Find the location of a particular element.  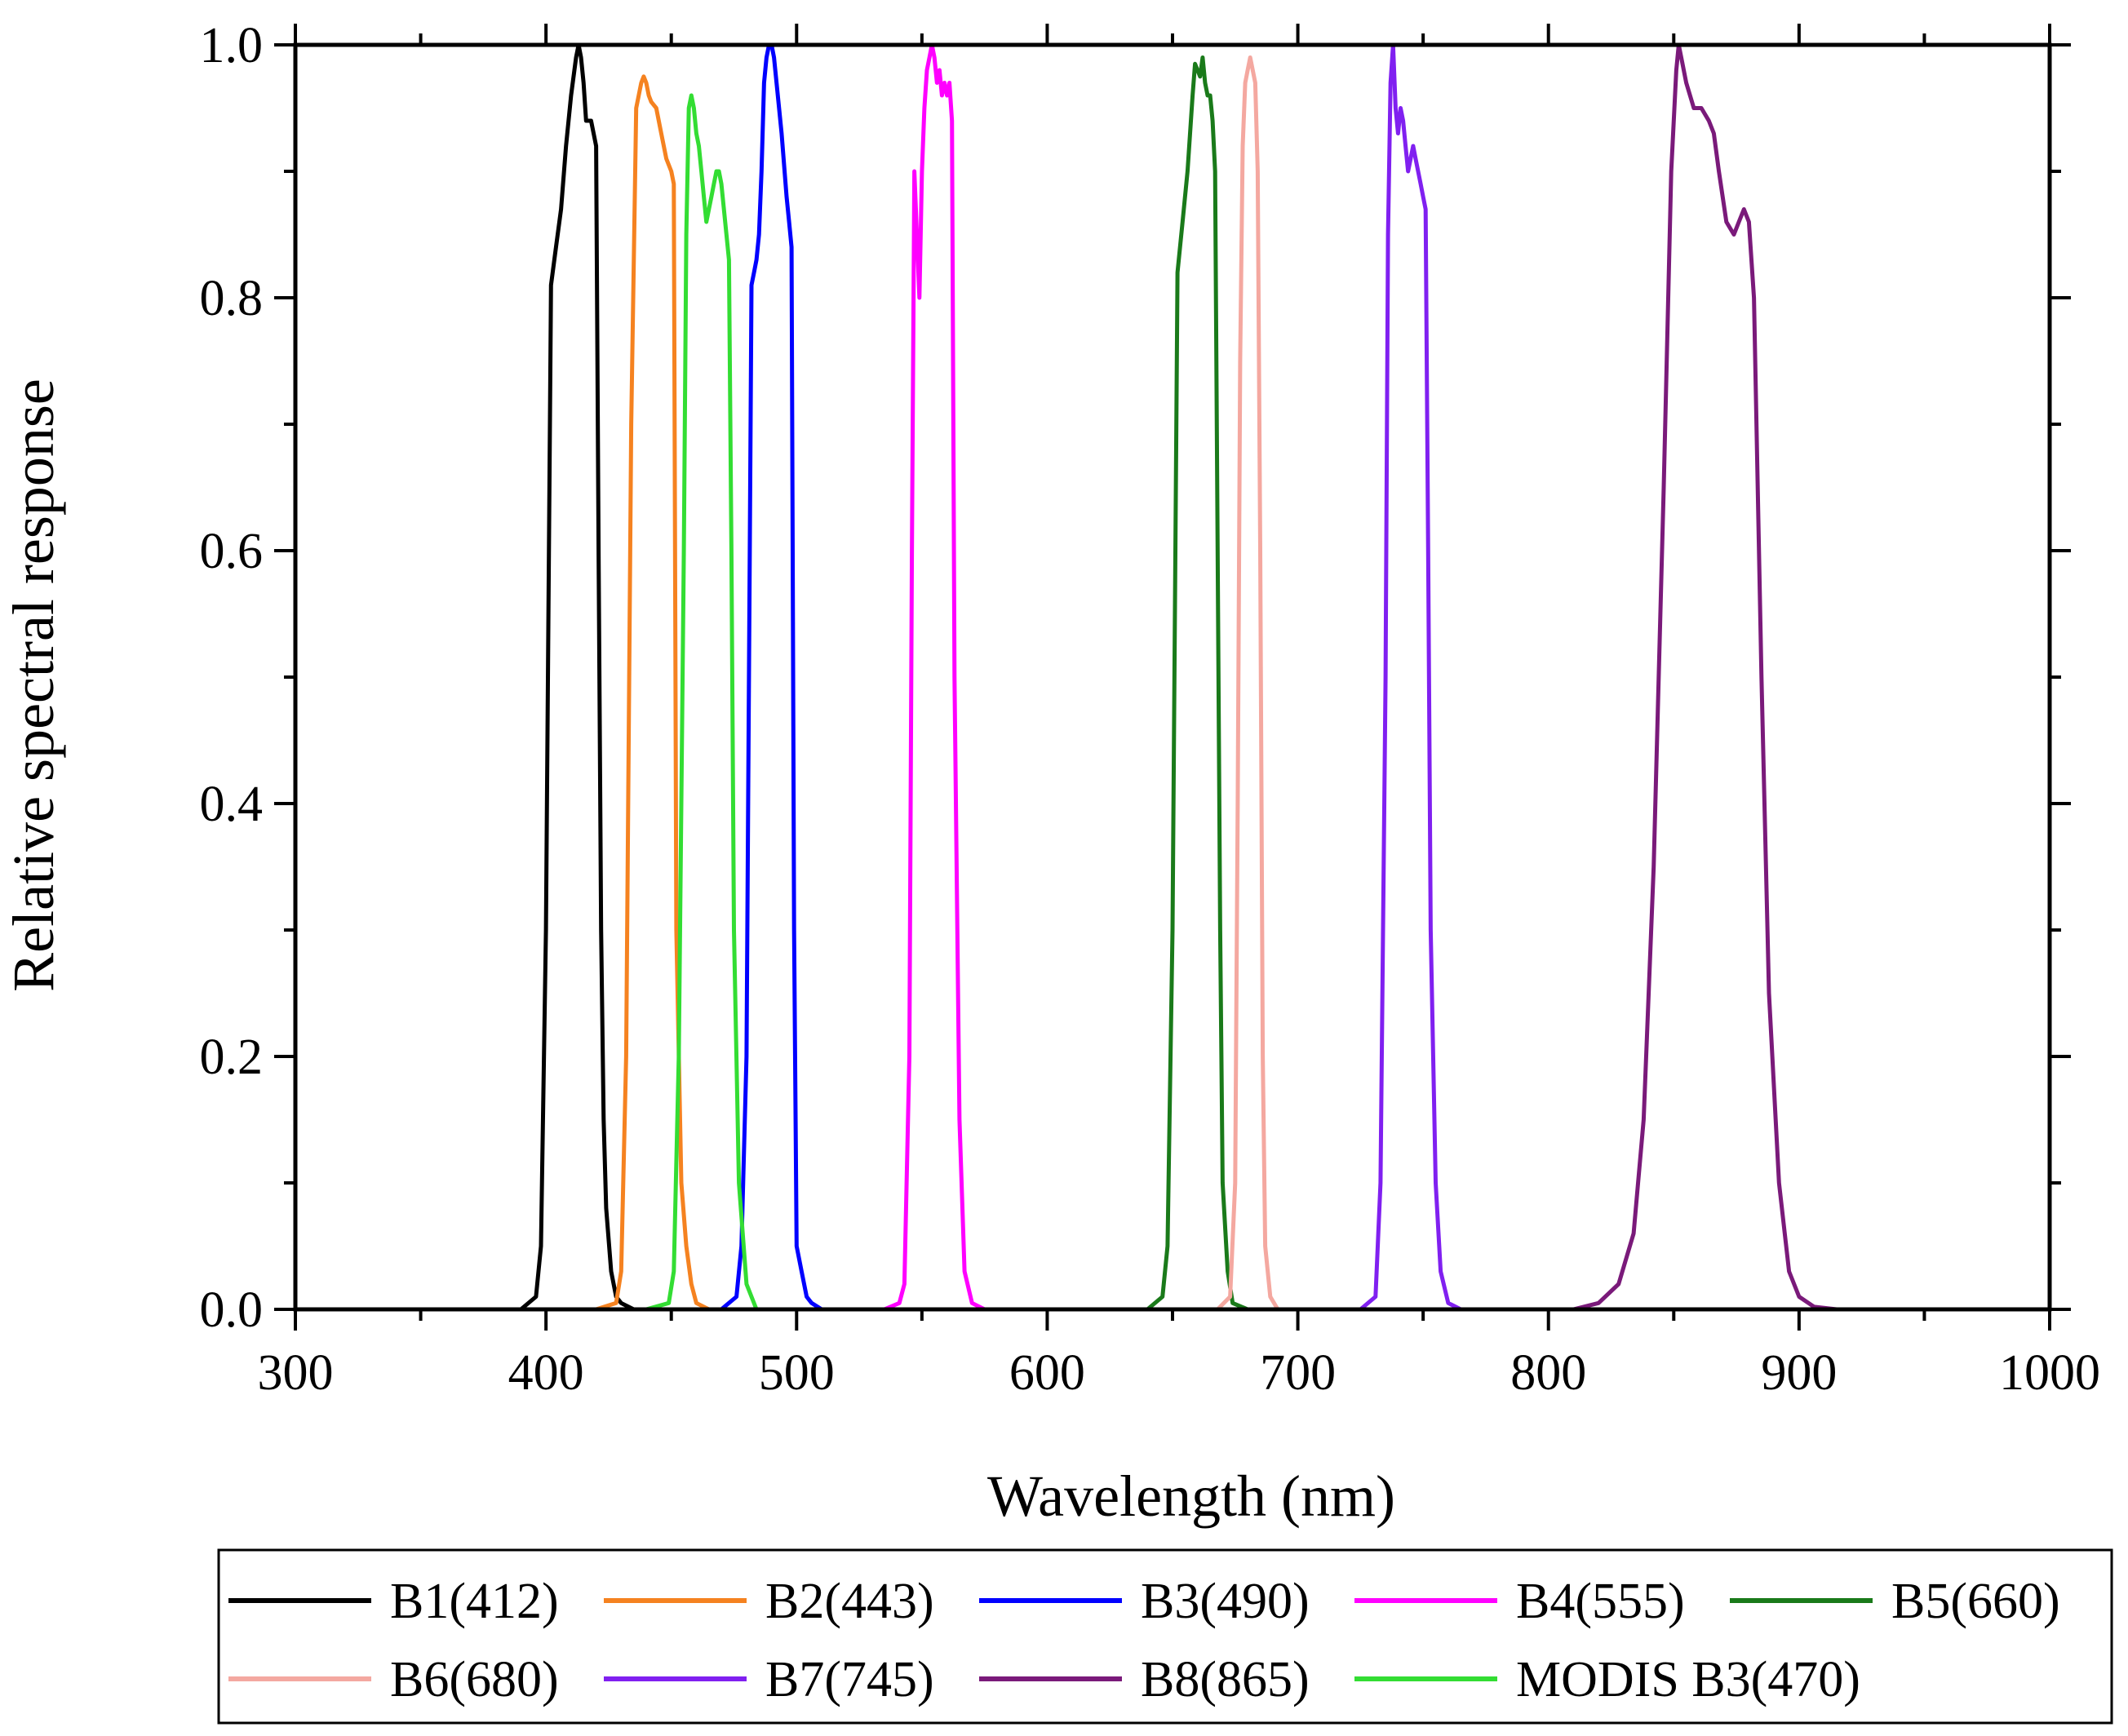

legend-label-b8-865: B8(865) is located at coordinates (1225, 1680).